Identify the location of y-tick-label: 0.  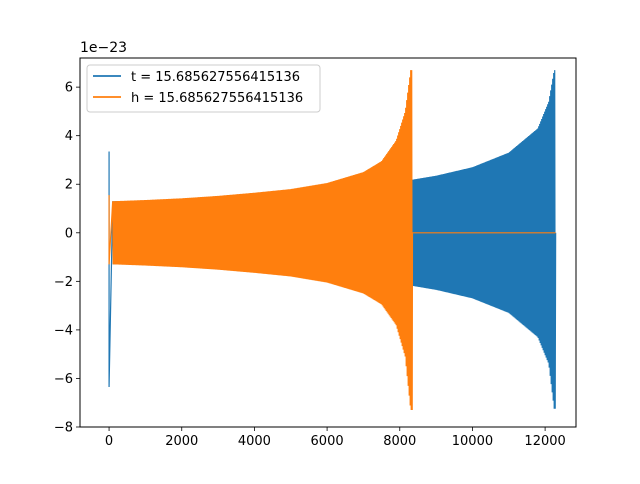
(69, 233).